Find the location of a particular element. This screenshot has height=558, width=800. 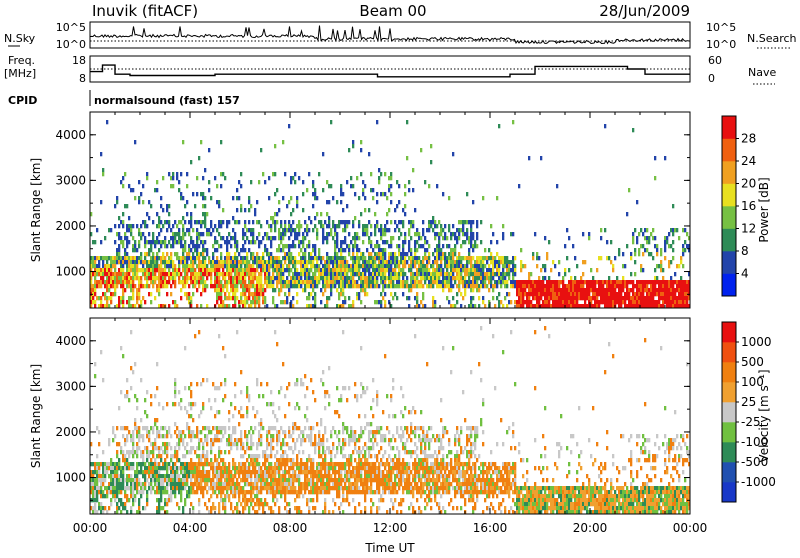

cpid-program: normalsound (fast) 157 is located at coordinates (167, 100).